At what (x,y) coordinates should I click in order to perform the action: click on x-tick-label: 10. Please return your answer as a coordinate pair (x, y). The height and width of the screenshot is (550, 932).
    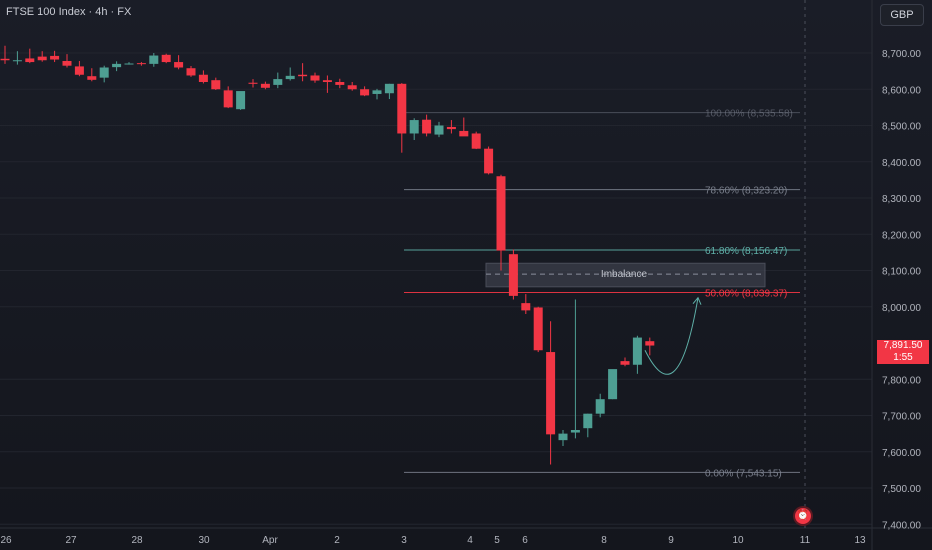
    Looking at the image, I should click on (738, 540).